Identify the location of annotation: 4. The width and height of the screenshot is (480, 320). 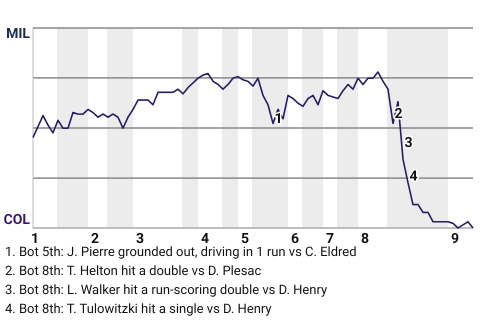
(413, 176).